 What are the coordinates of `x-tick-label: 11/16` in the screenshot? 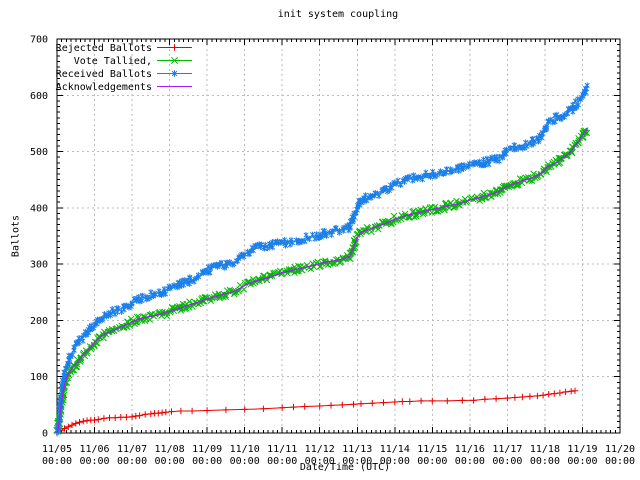 It's located at (470, 449).